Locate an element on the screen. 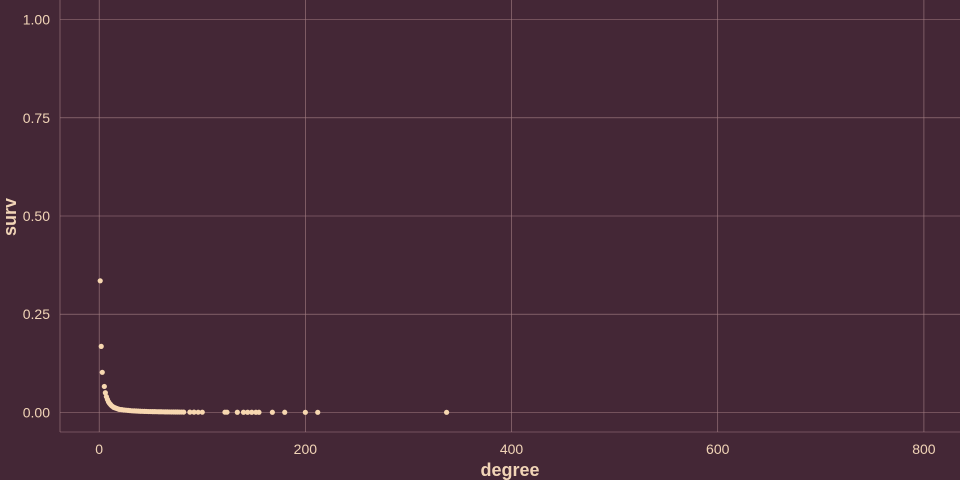 The width and height of the screenshot is (960, 480). y-tick-label: 0.75 is located at coordinates (36, 118).